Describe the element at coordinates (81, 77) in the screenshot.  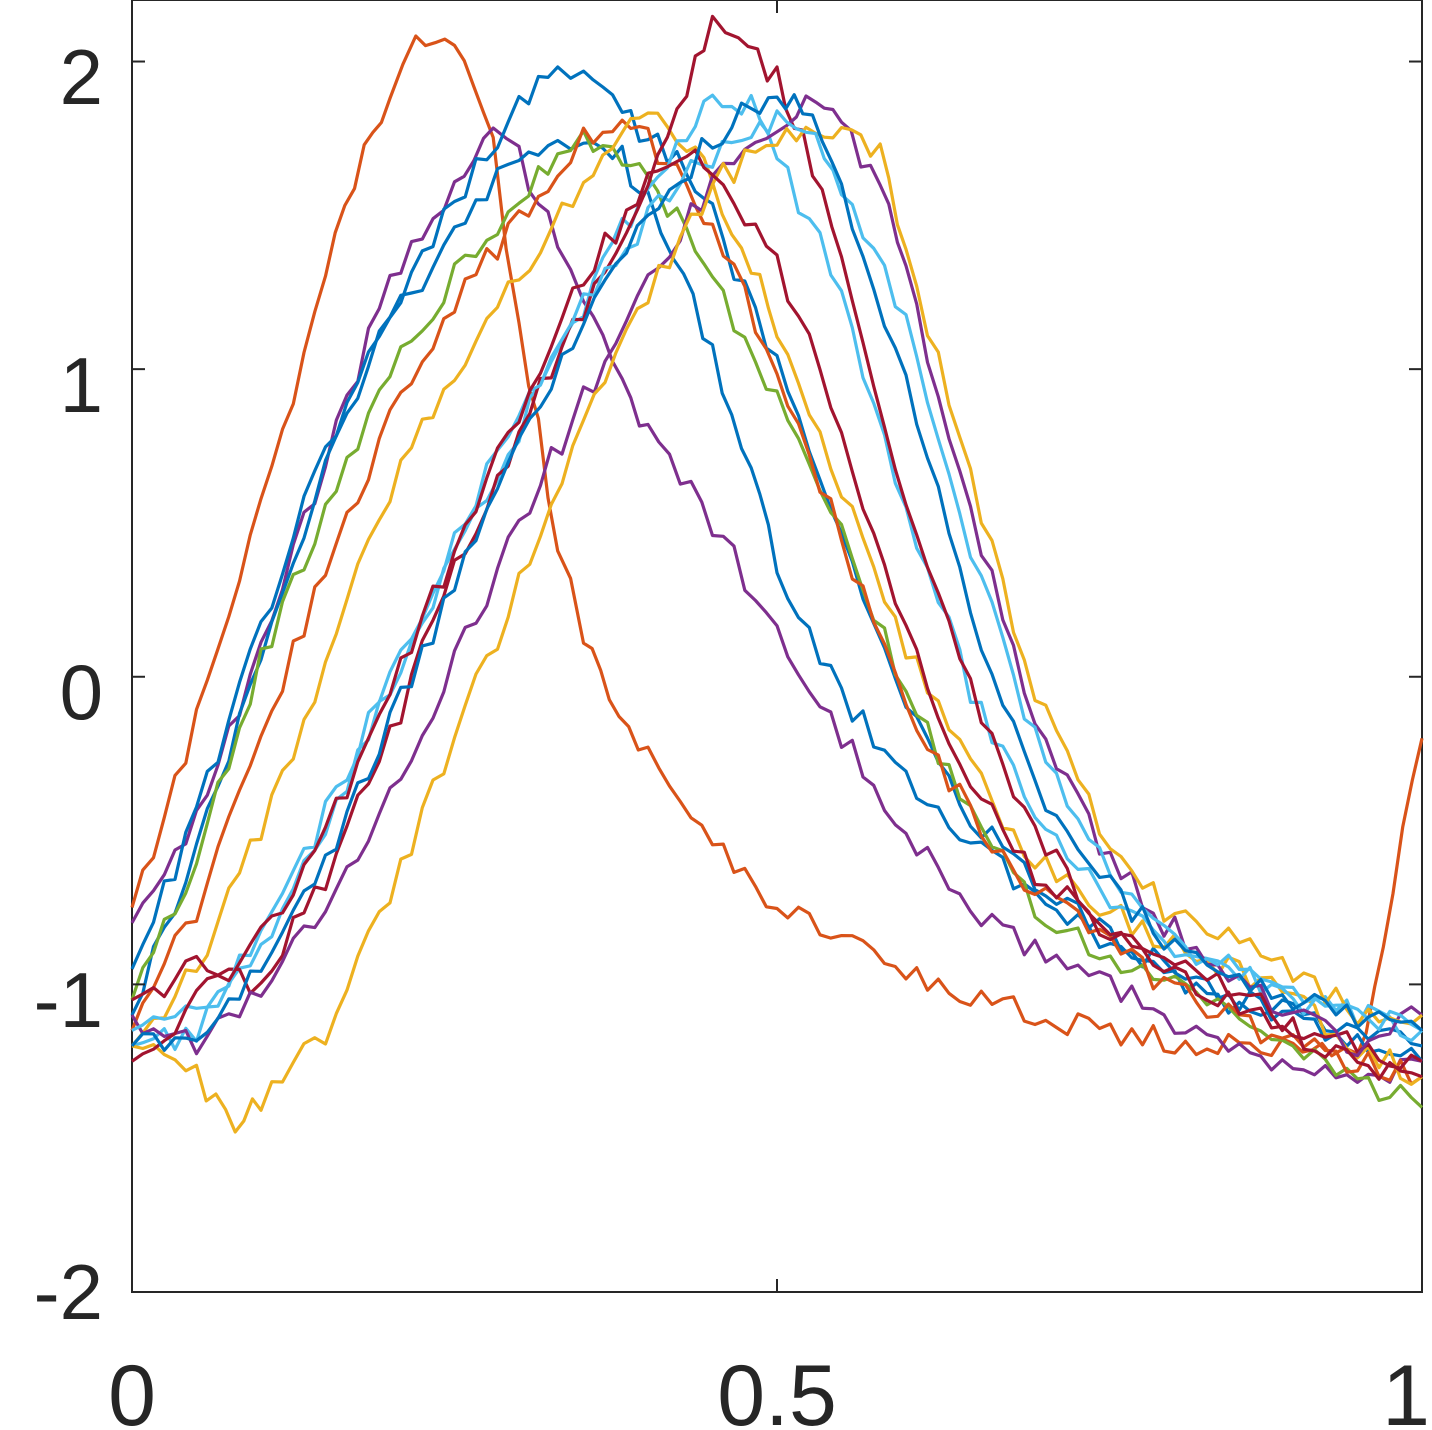
I see `y-tick-label: 2` at that location.